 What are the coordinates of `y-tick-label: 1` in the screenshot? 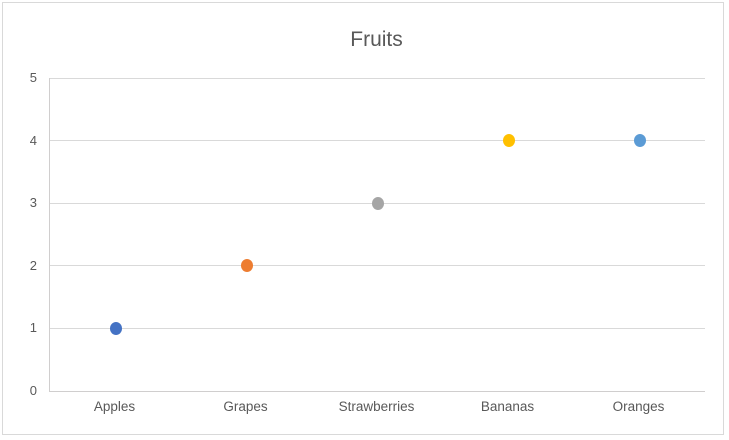 It's located at (33, 328).